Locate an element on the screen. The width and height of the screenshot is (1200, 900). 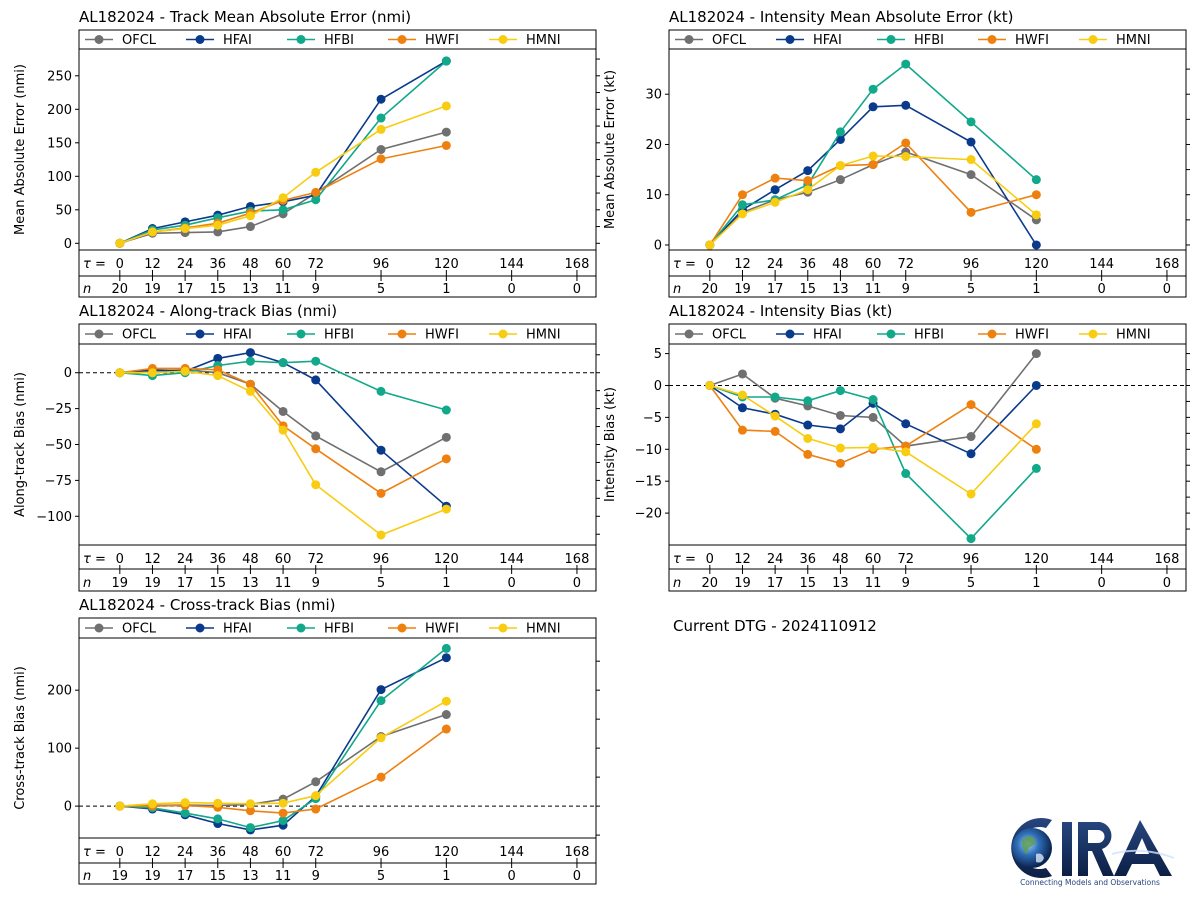
tau-value: 120 is located at coordinates (1036, 559).